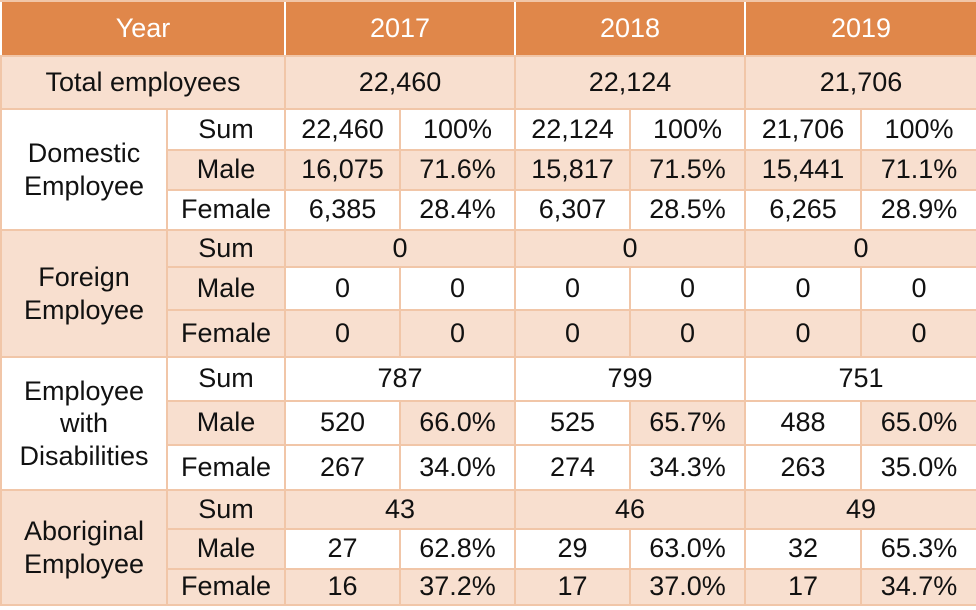 This screenshot has height=610, width=976. I want to click on cell: 66.0%, so click(457, 423).